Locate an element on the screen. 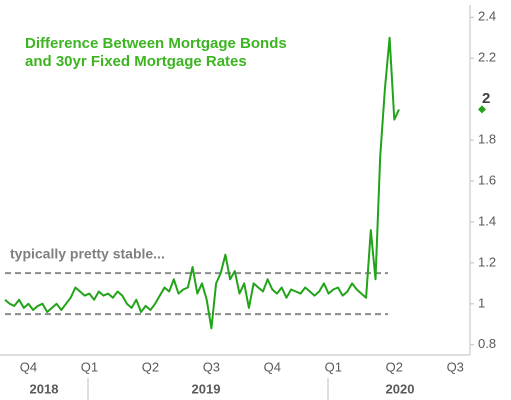 The image size is (511, 400). y-tick-label: 2.4 is located at coordinates (487, 16).